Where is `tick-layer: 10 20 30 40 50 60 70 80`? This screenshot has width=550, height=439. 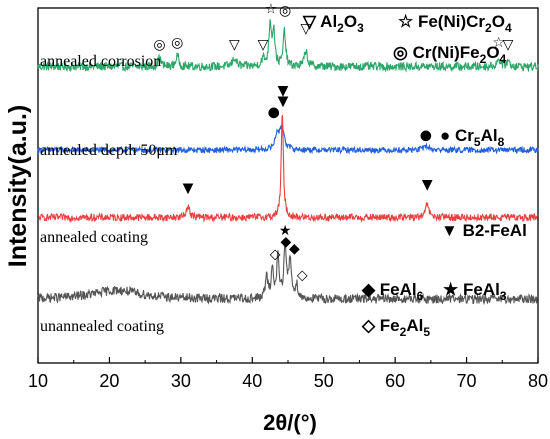
tick-layer: 10 20 30 40 50 60 70 80 is located at coordinates (288, 374).